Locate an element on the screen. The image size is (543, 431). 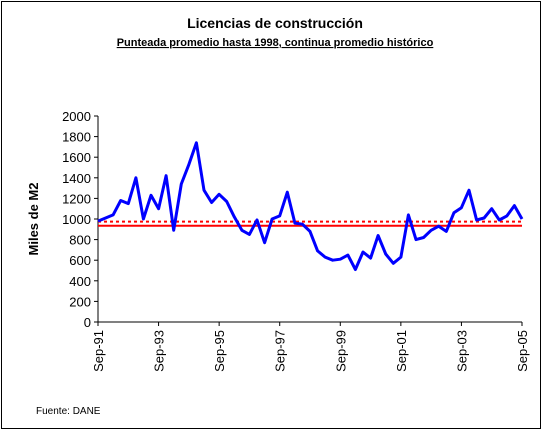
y-tick-label: 800 is located at coordinates (80, 240).